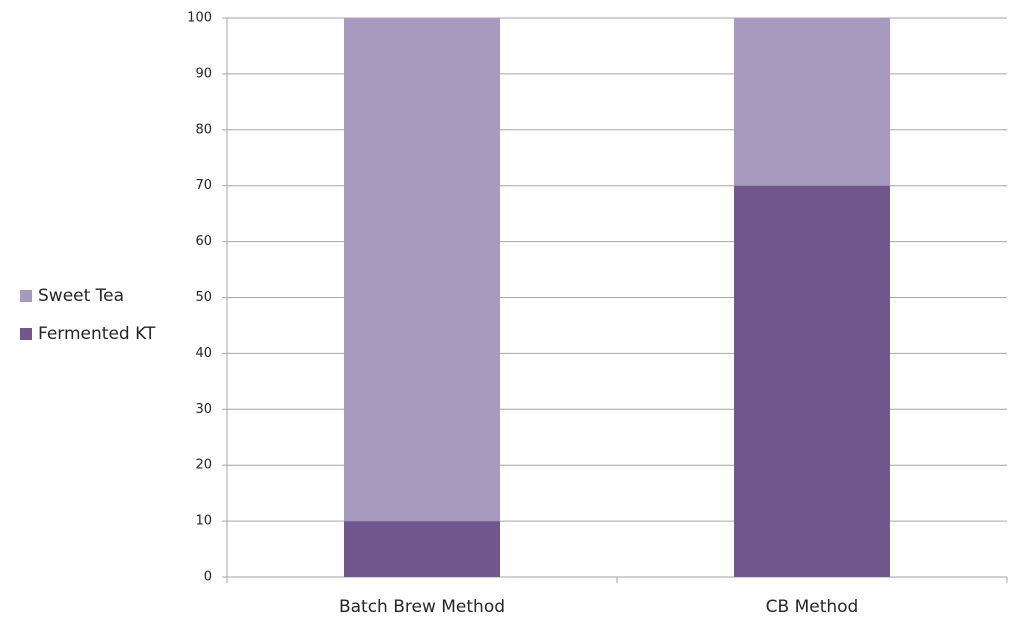 The height and width of the screenshot is (630, 1024). Describe the element at coordinates (203, 73) in the screenshot. I see `y-tick-label: 90` at that location.